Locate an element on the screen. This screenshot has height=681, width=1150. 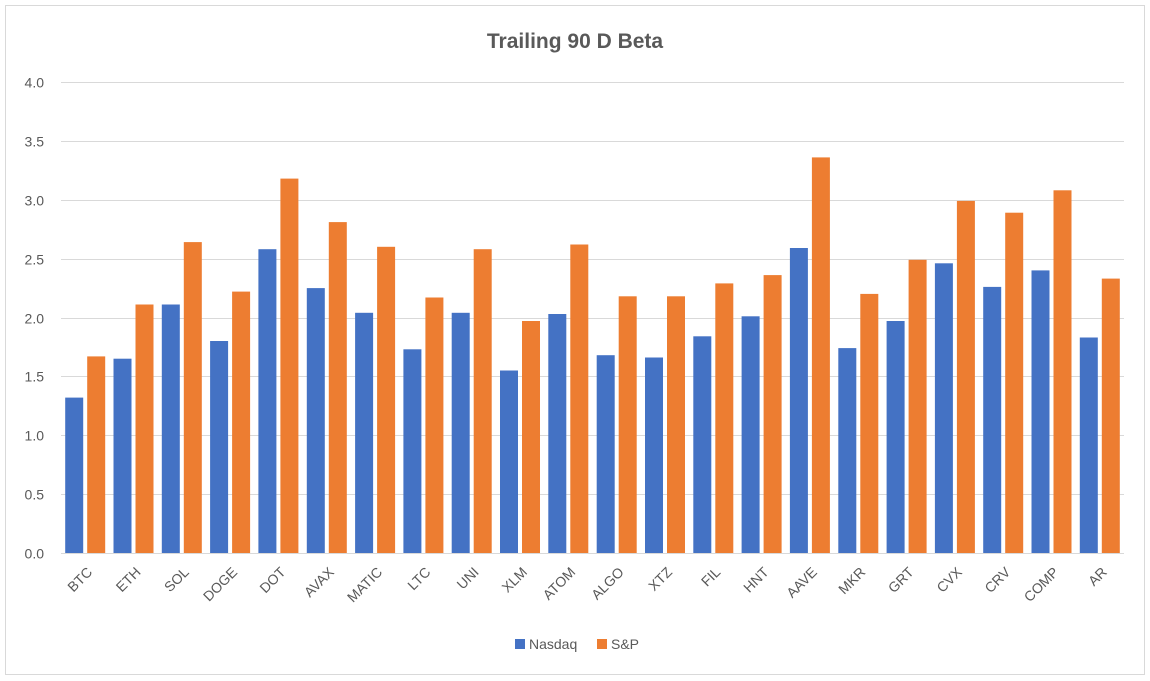
y-tick-label: 1.5 is located at coordinates (35, 377).